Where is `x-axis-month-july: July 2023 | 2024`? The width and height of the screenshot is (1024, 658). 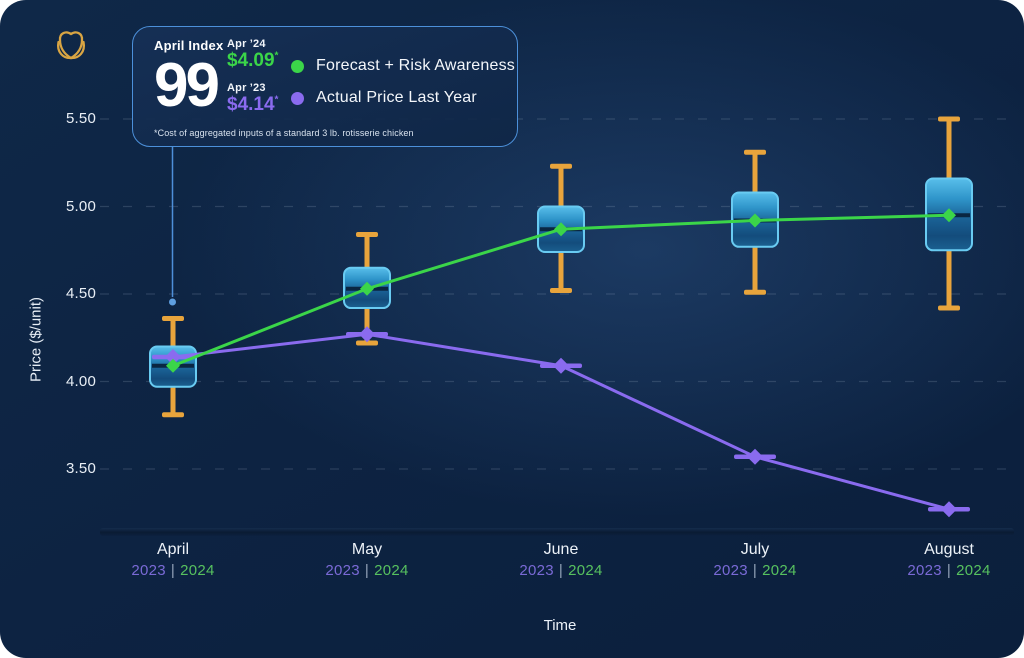
x-axis-month-july: July 2023 | 2024 is located at coordinates (755, 560).